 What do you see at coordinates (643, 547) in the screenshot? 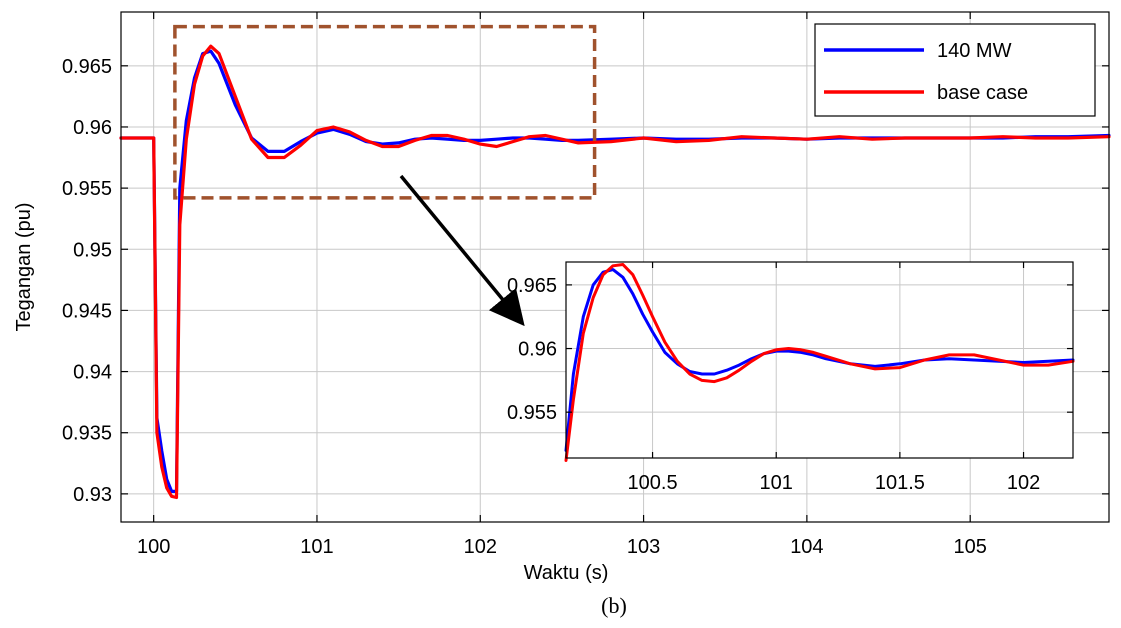
I see `x-tick-label: 103` at bounding box center [643, 547].